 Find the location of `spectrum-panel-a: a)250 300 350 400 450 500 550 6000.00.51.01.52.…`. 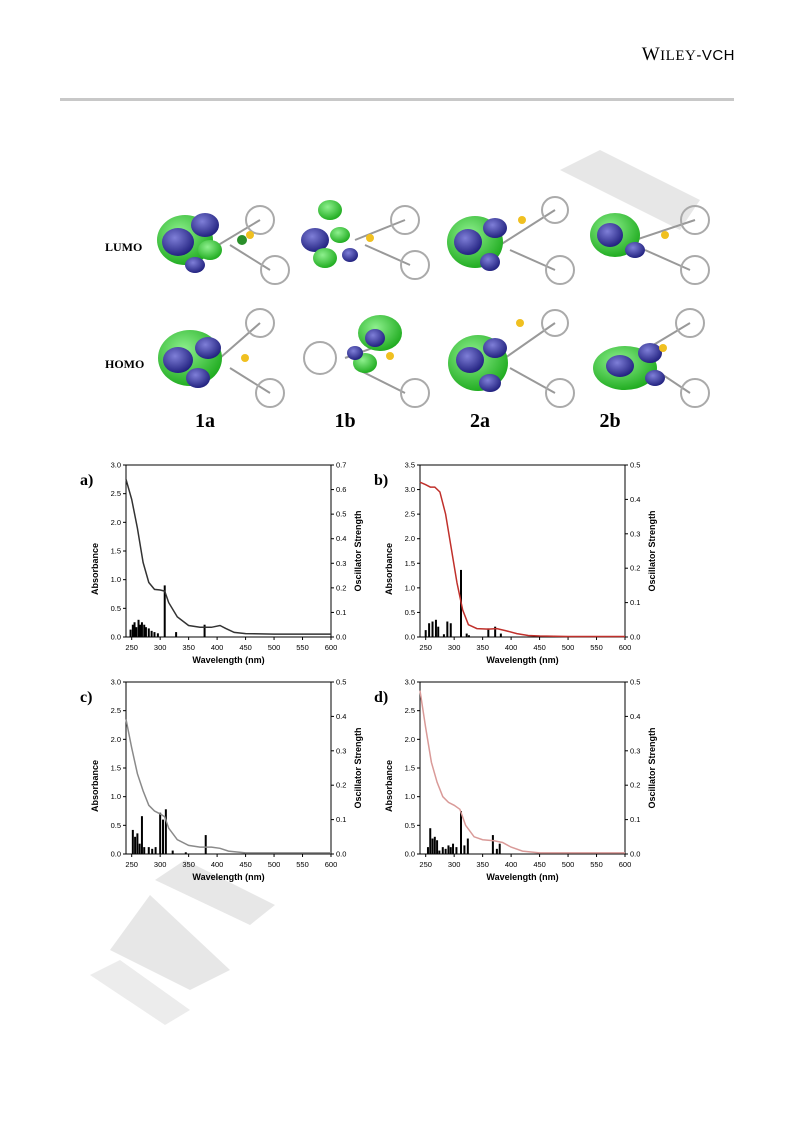

spectrum-panel-a: a)250 300 350 400 450 500 550 6000.00.51.01.52.… is located at coordinates (221, 563).